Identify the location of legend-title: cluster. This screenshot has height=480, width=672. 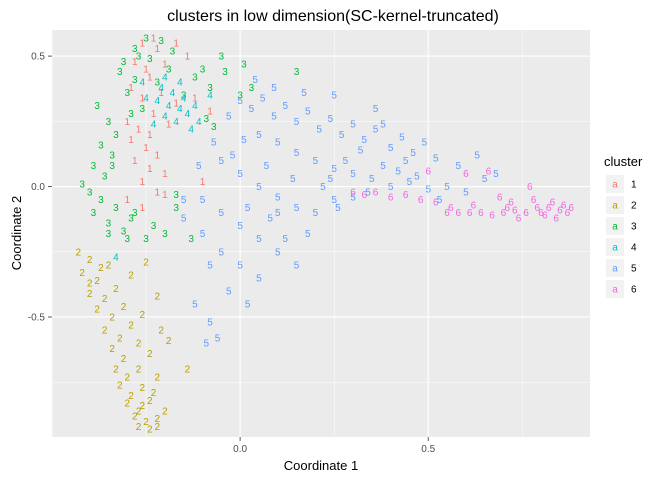
(623, 161).